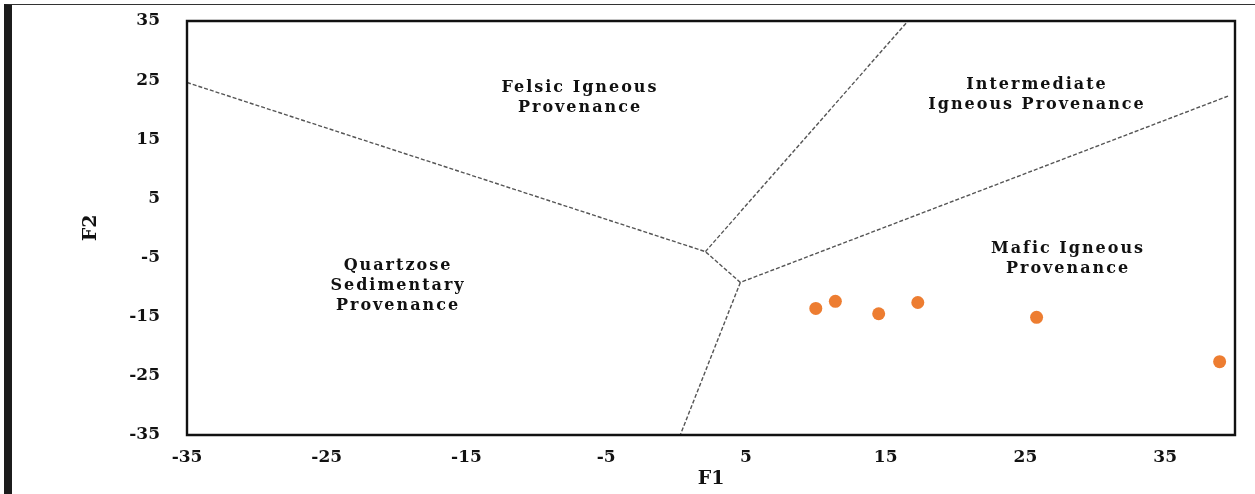 The height and width of the screenshot is (494, 1255). Describe the element at coordinates (580, 97) in the screenshot. I see `annotation: Felsic Igneous Provenance` at that location.